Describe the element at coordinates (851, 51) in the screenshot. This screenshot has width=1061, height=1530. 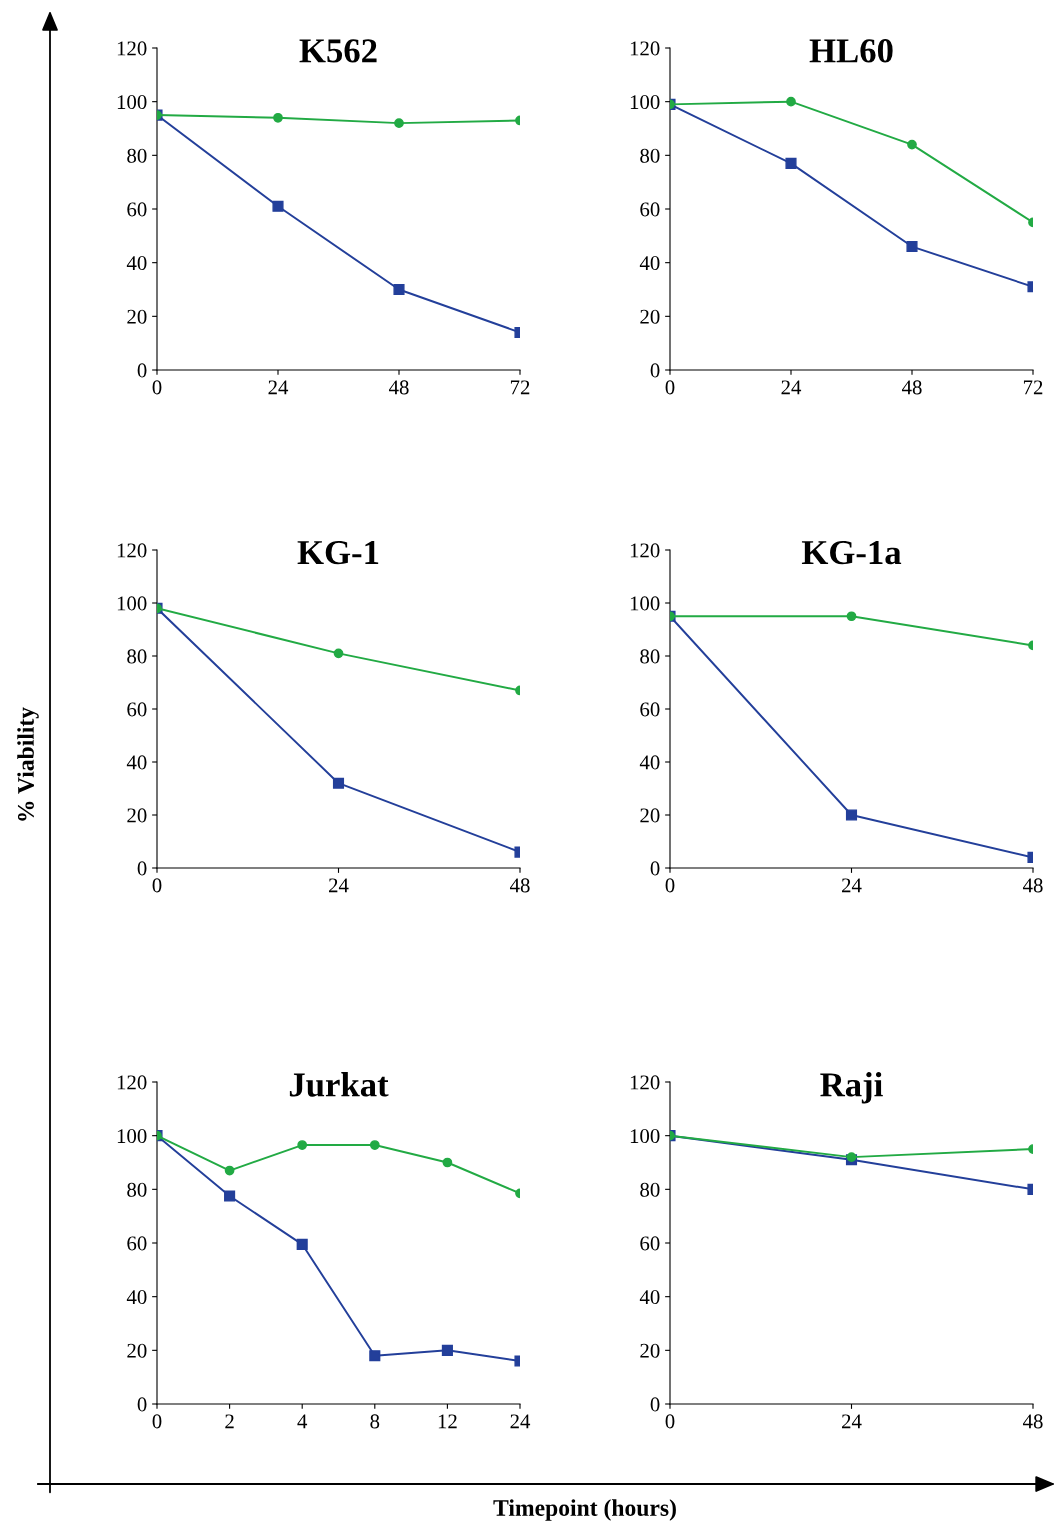
I see `chart-title: HL60` at that location.